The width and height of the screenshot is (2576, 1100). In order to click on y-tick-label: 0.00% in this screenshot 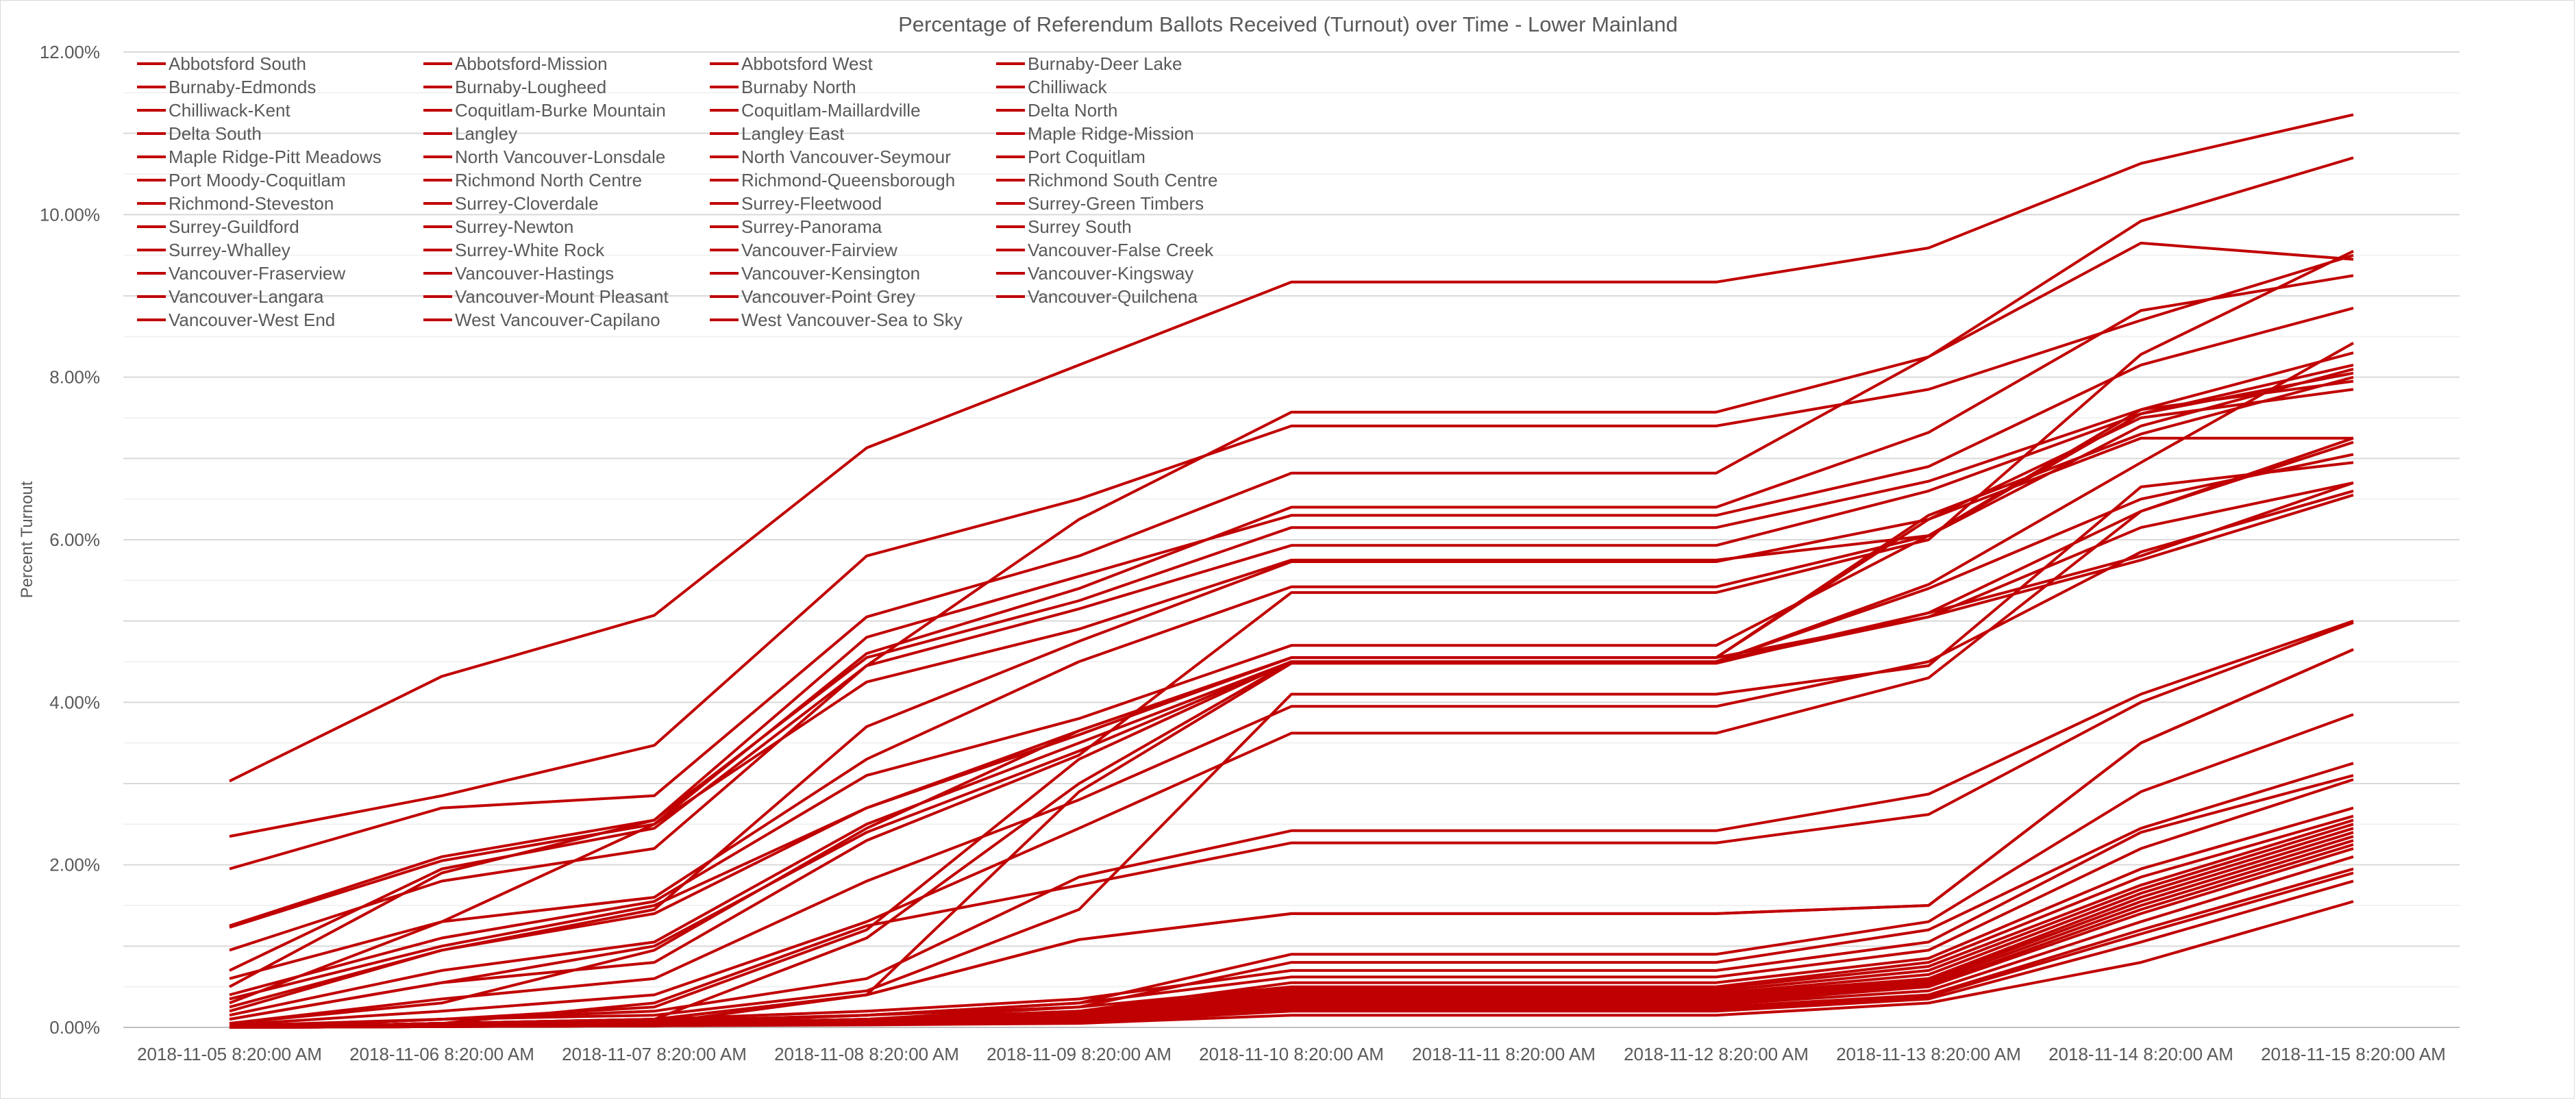, I will do `click(74, 1027)`.